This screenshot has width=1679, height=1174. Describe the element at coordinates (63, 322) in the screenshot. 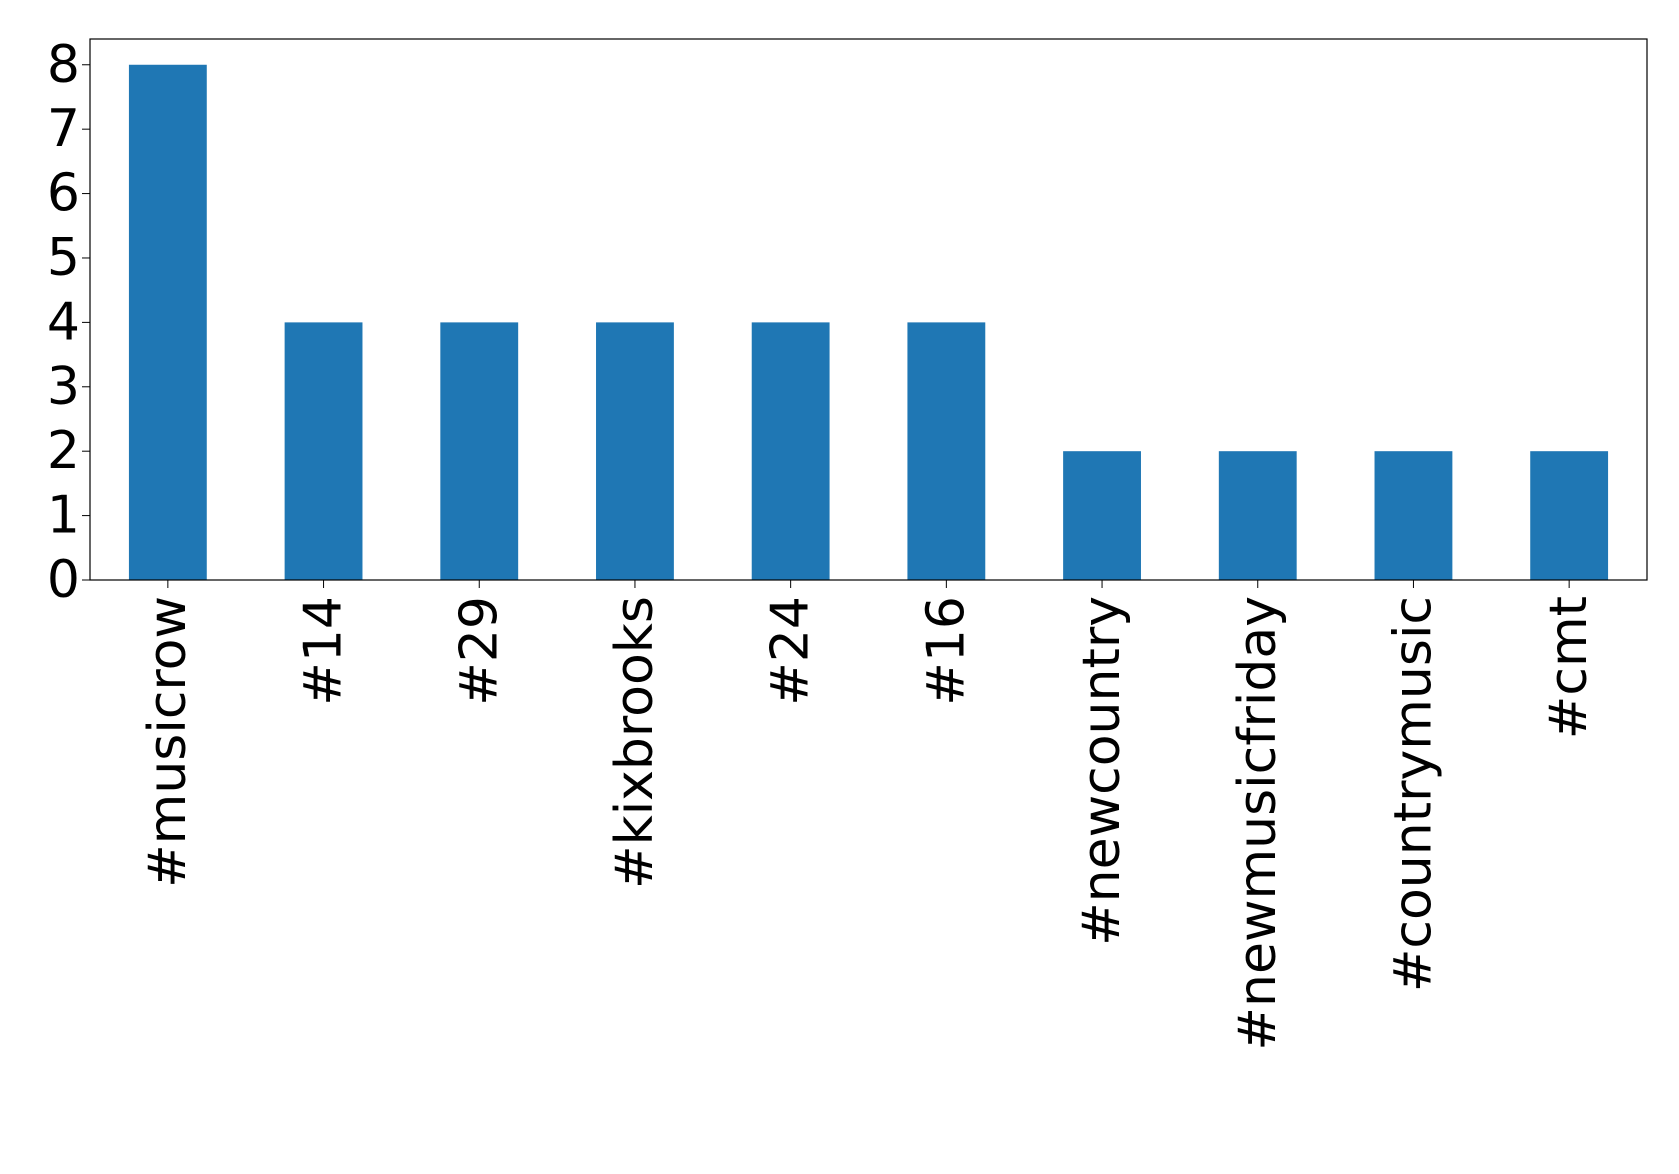

I see `y-tick-label: 4` at that location.